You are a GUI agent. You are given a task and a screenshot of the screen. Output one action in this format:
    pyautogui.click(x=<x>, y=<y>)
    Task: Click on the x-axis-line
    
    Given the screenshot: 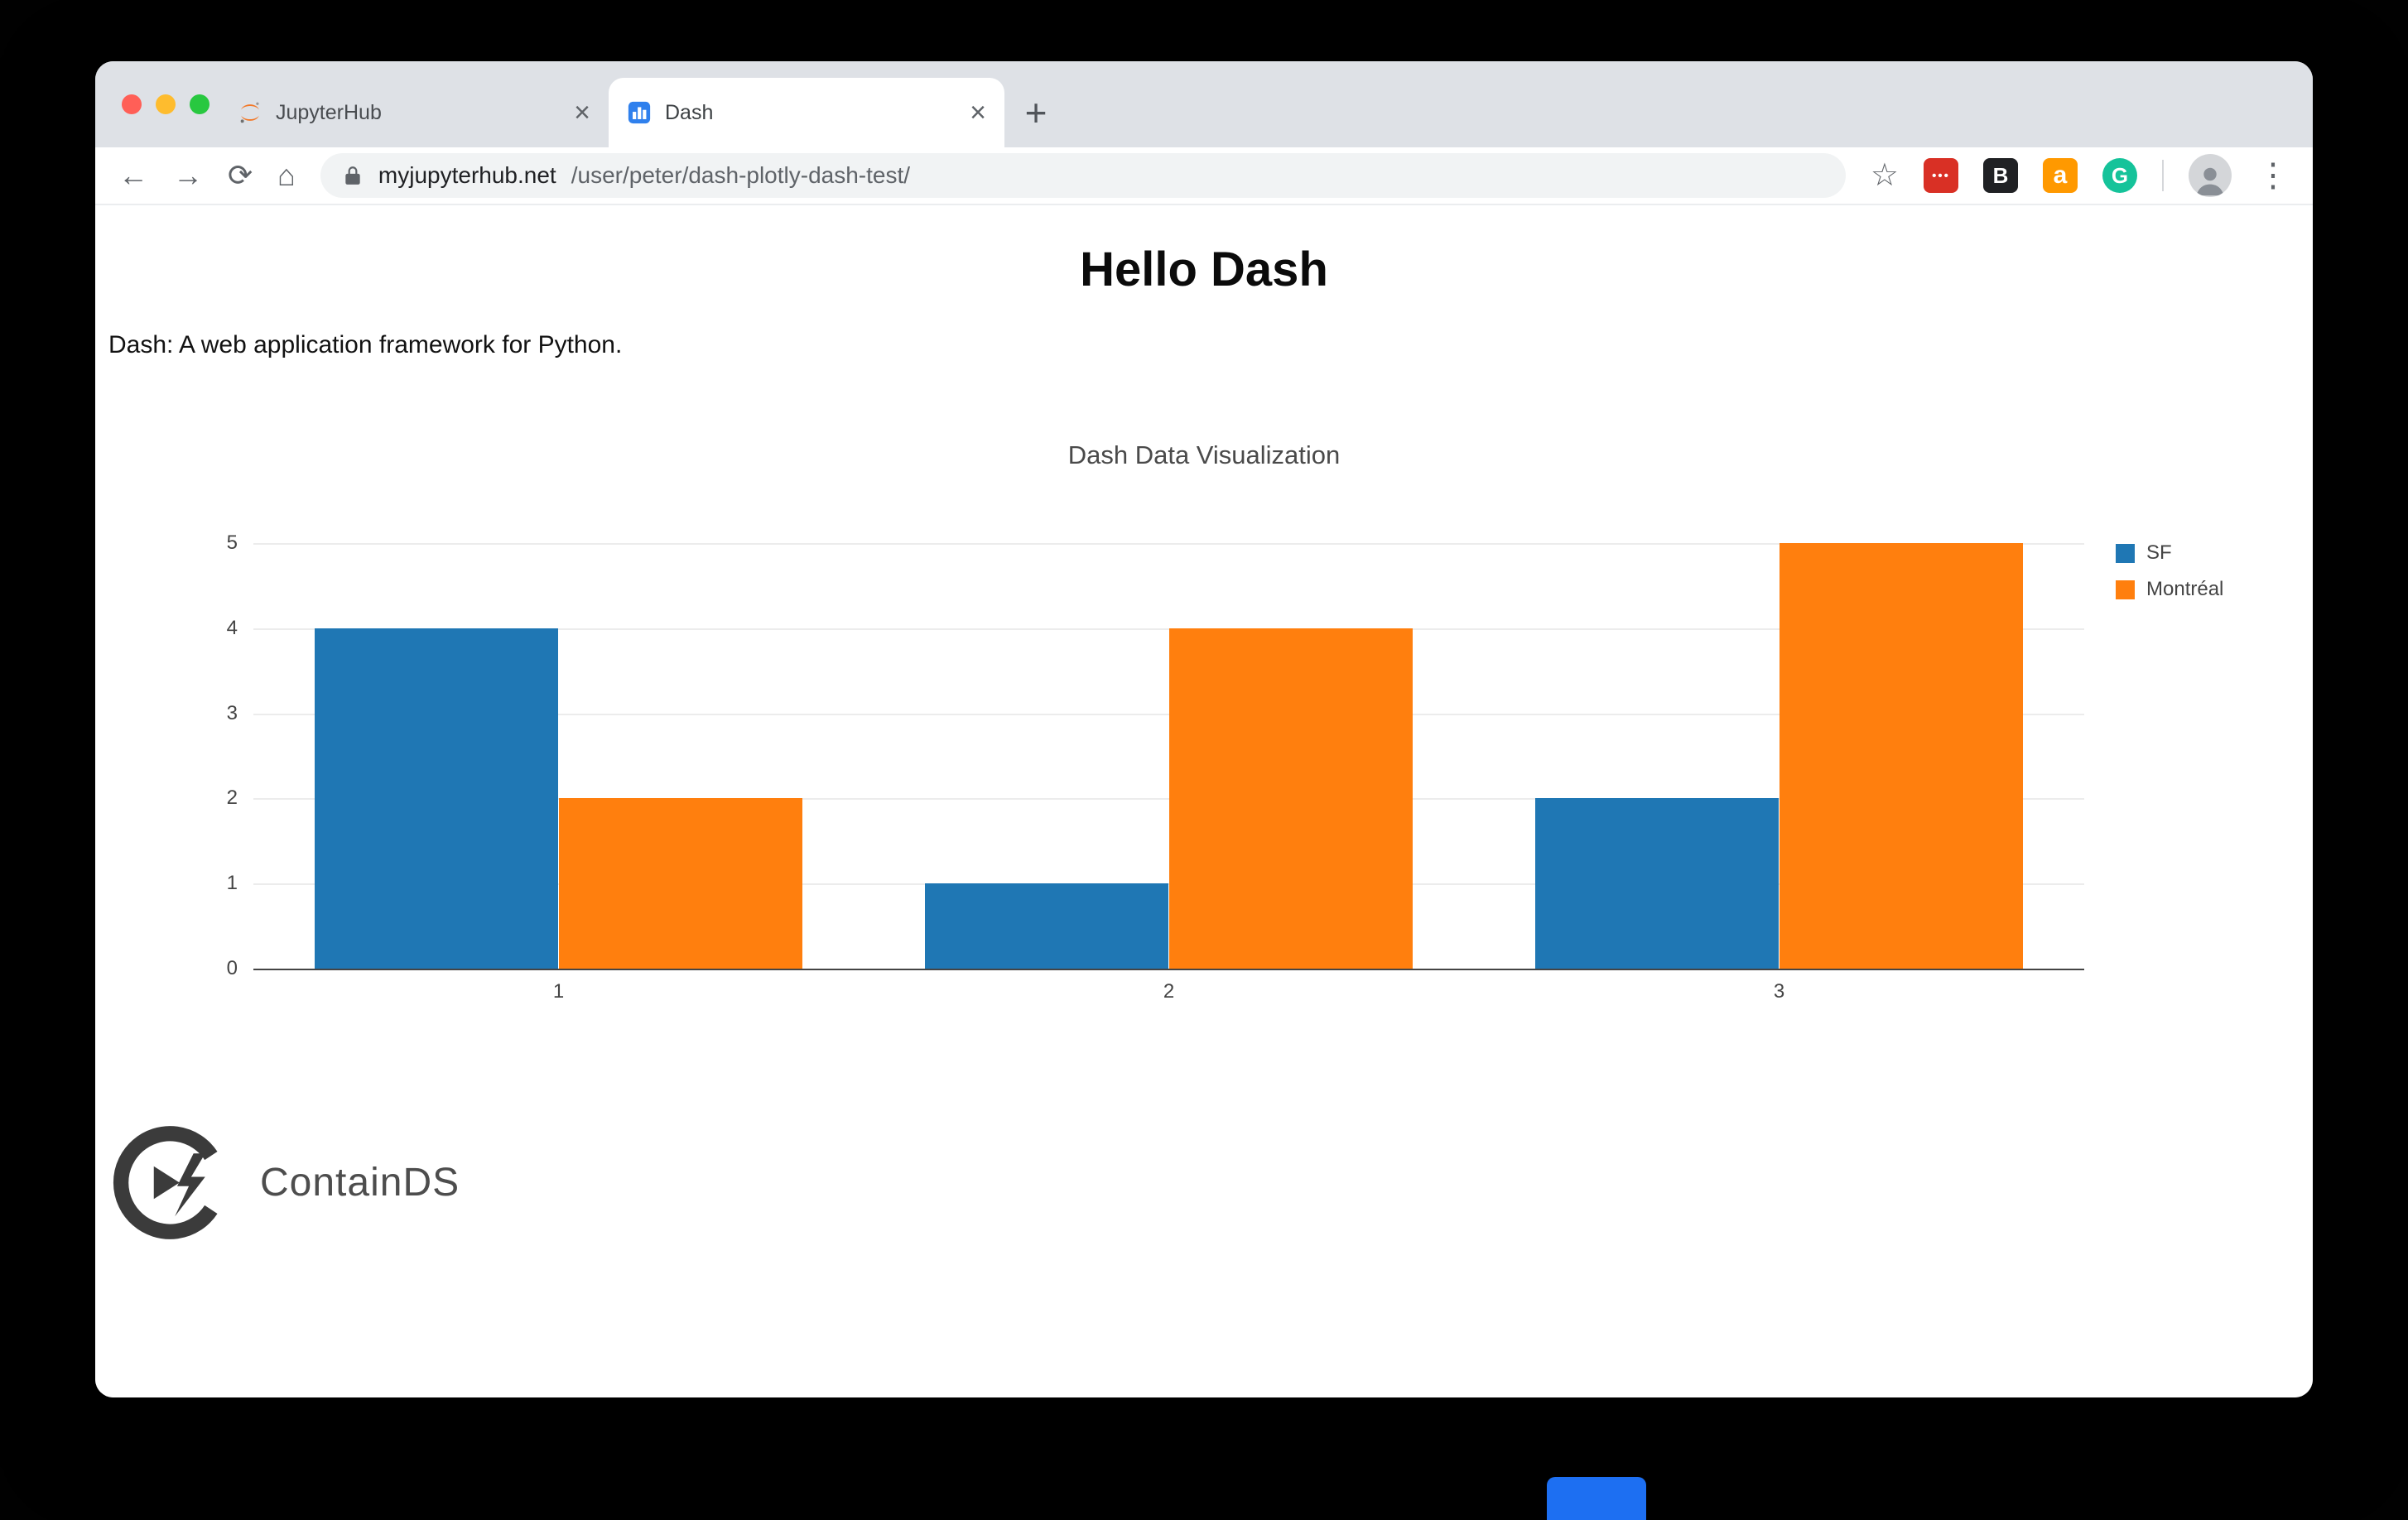 What is the action you would take?
    pyautogui.click(x=1169, y=970)
    